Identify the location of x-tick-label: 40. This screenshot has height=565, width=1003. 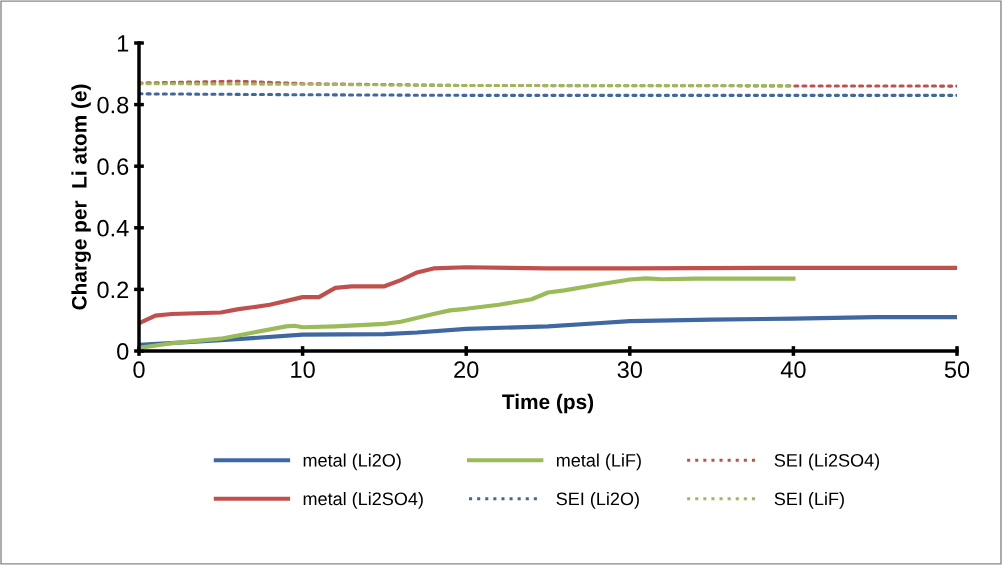
(793, 370).